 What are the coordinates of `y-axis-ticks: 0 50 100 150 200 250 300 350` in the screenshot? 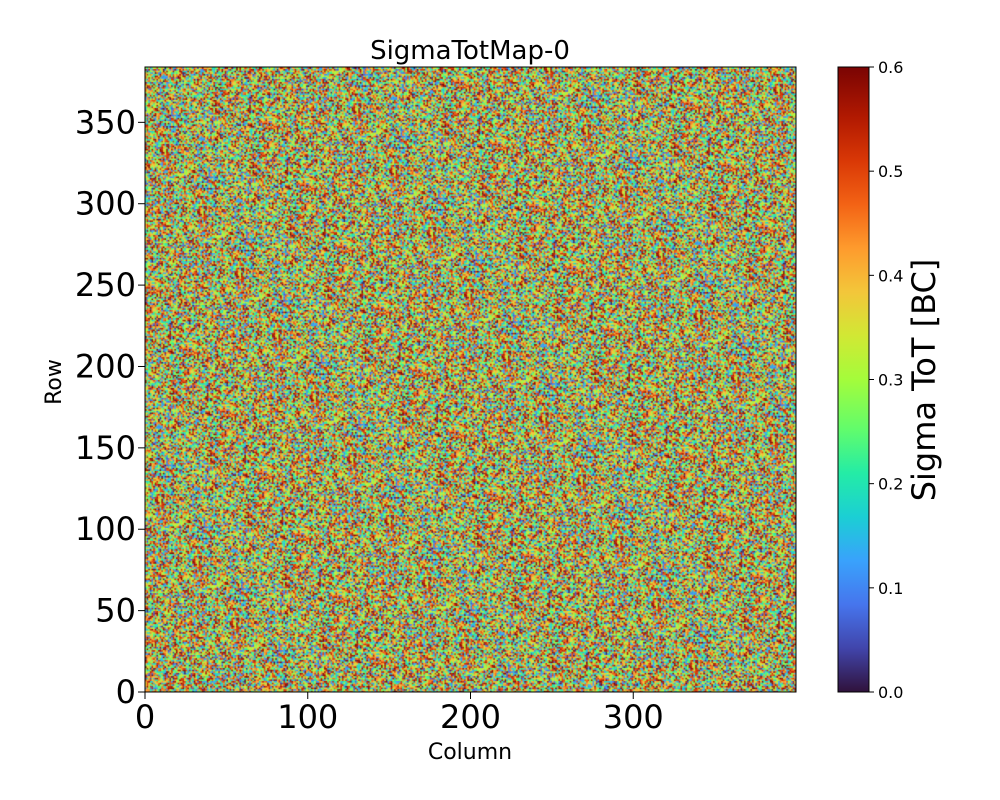 It's located at (110, 407).